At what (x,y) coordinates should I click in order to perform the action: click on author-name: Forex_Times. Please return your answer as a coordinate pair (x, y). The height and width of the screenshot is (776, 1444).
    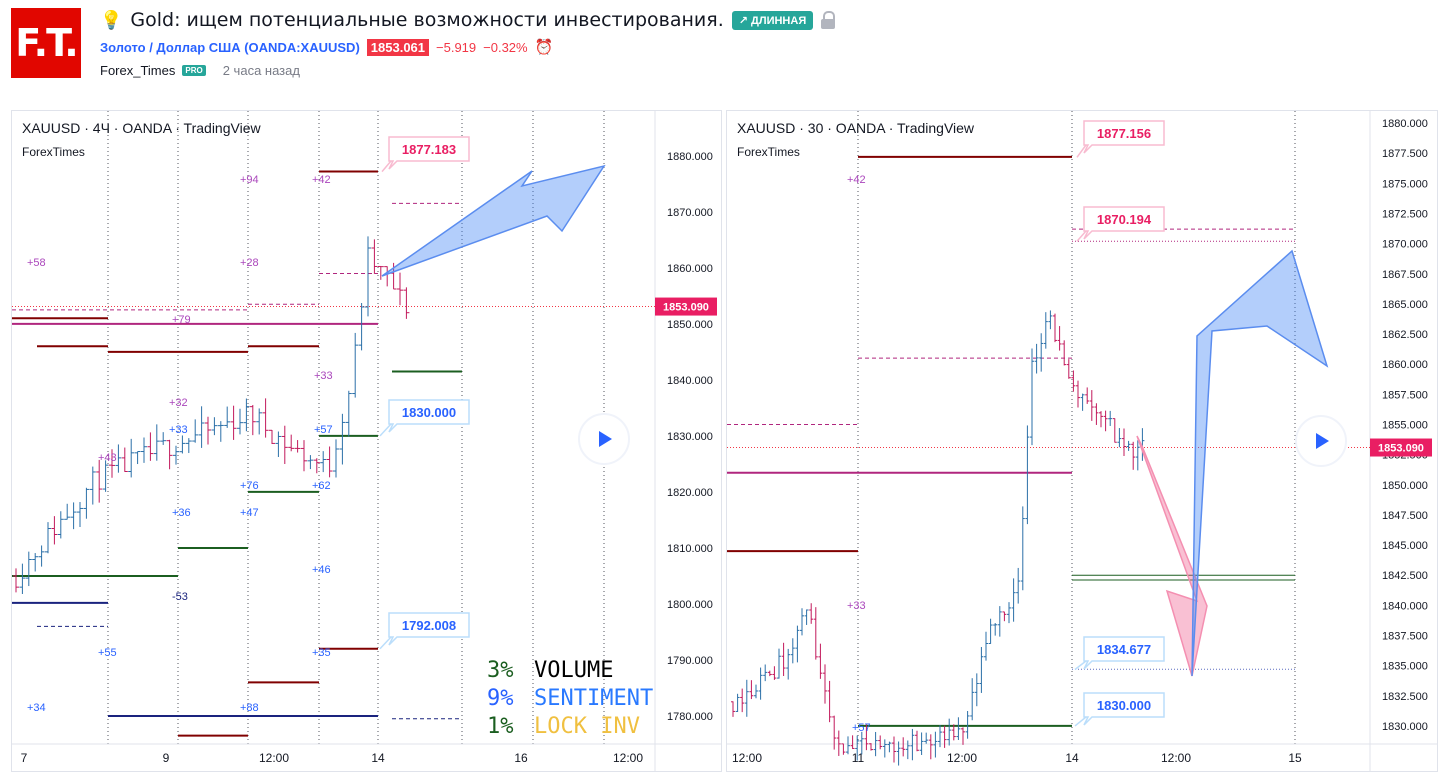
    Looking at the image, I should click on (138, 70).